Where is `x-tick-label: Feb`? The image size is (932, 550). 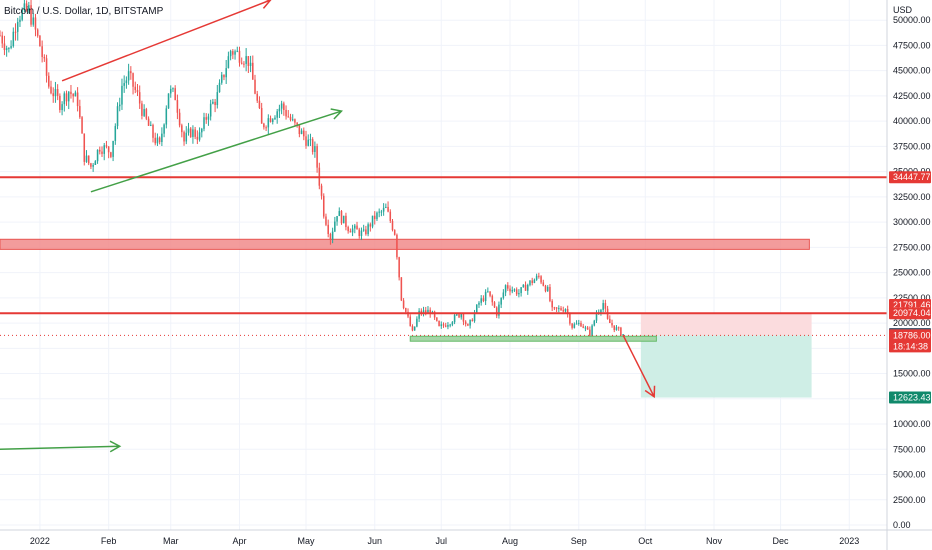 x-tick-label: Feb is located at coordinates (109, 541).